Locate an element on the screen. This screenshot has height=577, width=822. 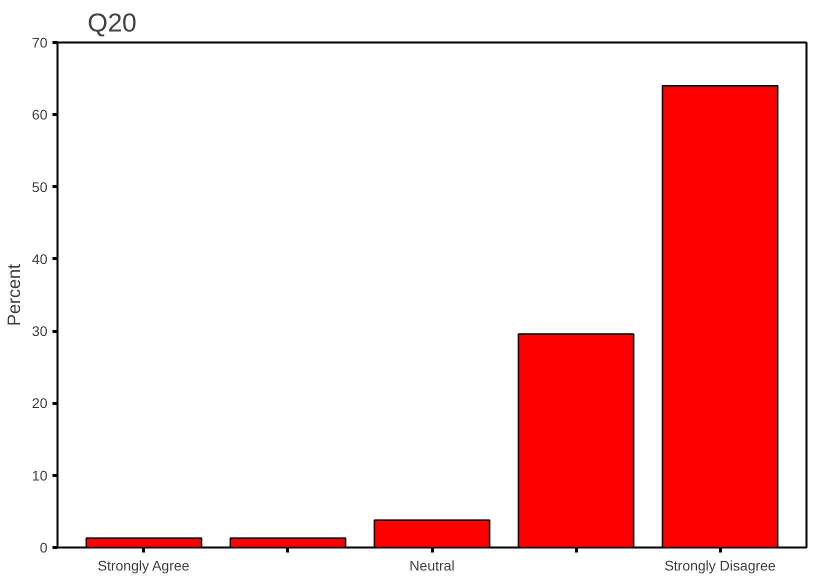
chart-title: Q20 is located at coordinates (112, 23).